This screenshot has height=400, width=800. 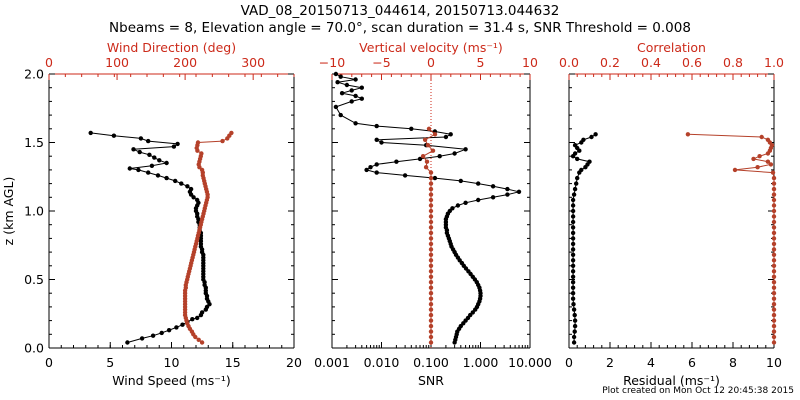 What do you see at coordinates (400, 11) in the screenshot?
I see `chart-title-line-1: VAD_08_20150713_044614, 20150713.044632` at bounding box center [400, 11].